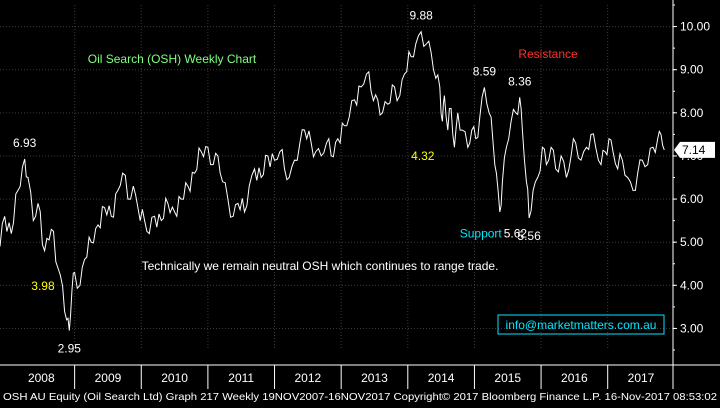  What do you see at coordinates (695, 27) in the screenshot?
I see `y-tick-label: 10.00` at bounding box center [695, 27].